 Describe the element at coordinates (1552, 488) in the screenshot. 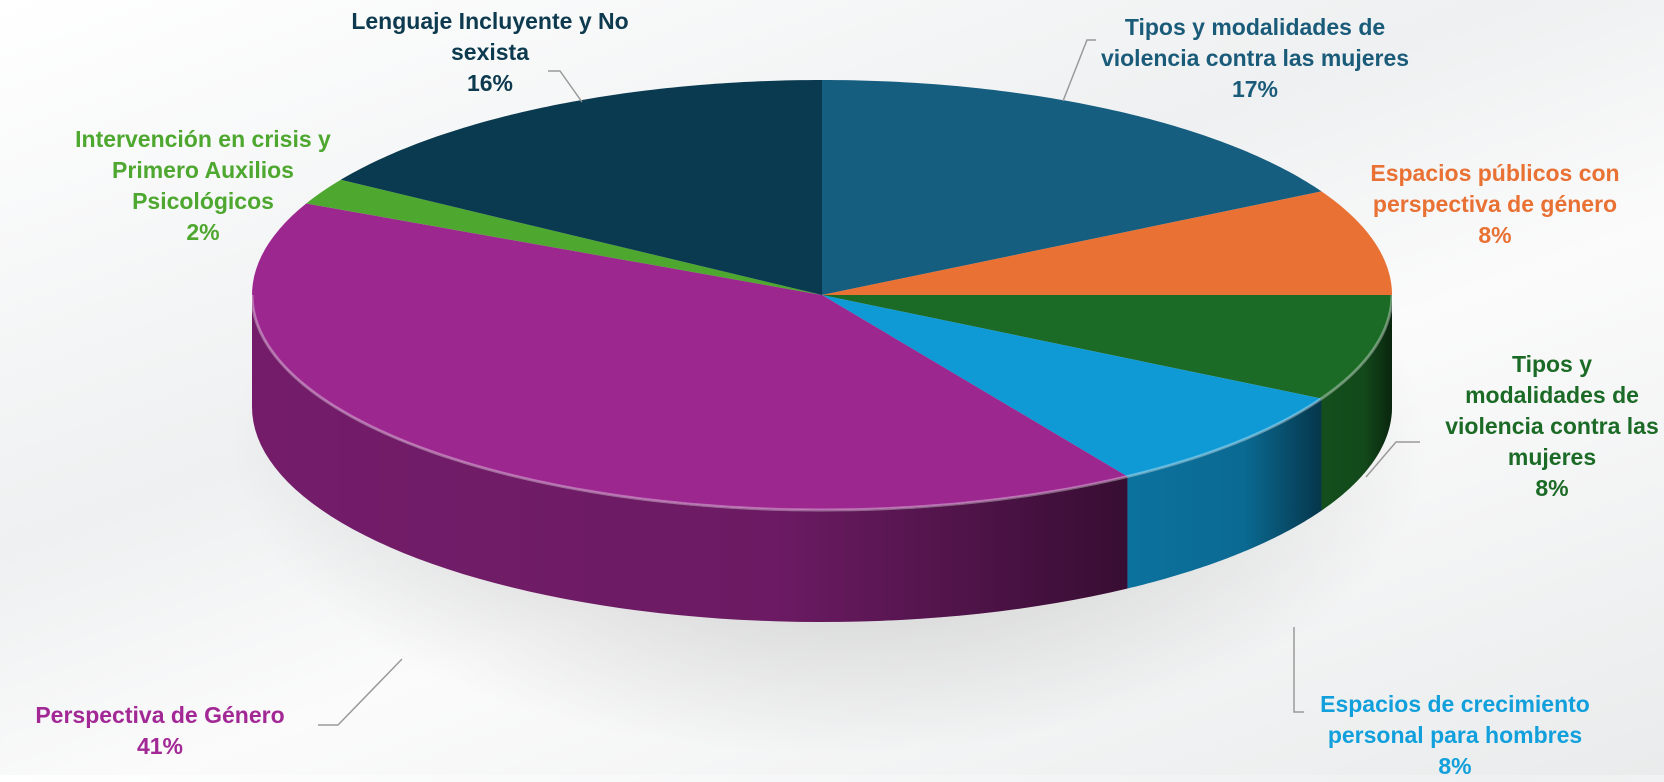

I see `slice-2-percent: 8%` at that location.